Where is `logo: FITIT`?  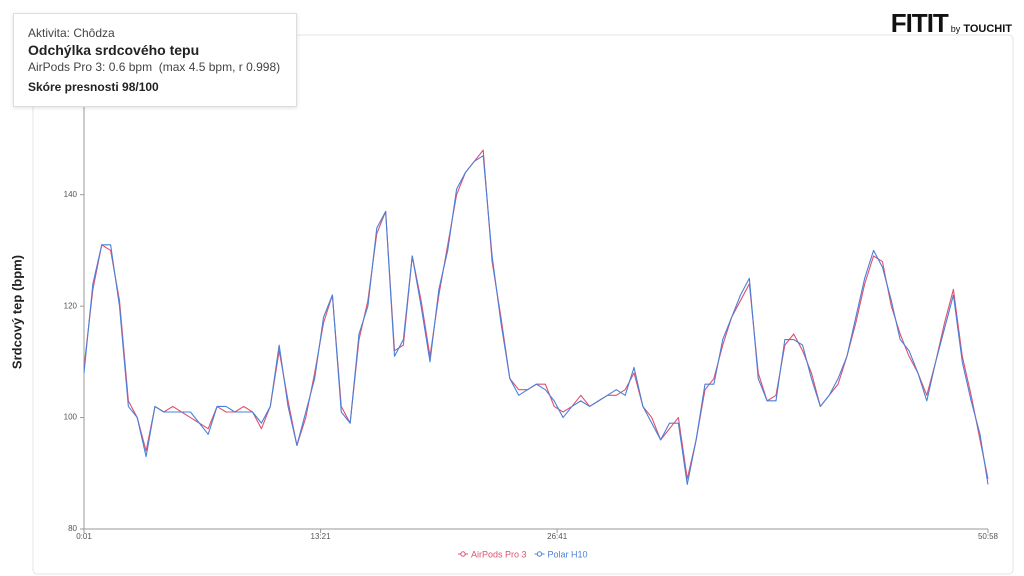 logo: FITIT is located at coordinates (919, 23).